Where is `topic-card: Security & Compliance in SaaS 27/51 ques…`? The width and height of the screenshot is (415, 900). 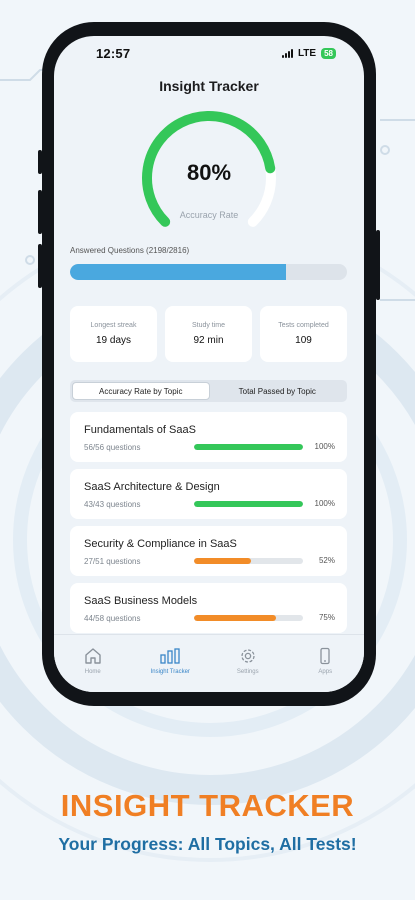
topic-card: Security & Compliance in SaaS 27/51 ques… is located at coordinates (208, 551).